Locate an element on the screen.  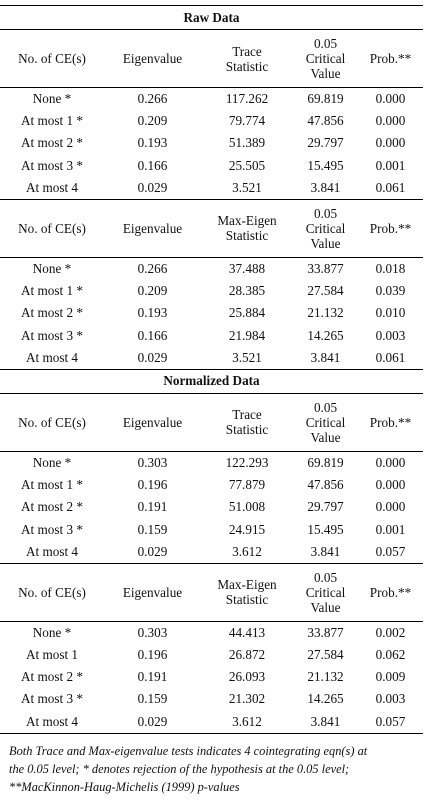
statistic-cell: 3.612 is located at coordinates (247, 722).